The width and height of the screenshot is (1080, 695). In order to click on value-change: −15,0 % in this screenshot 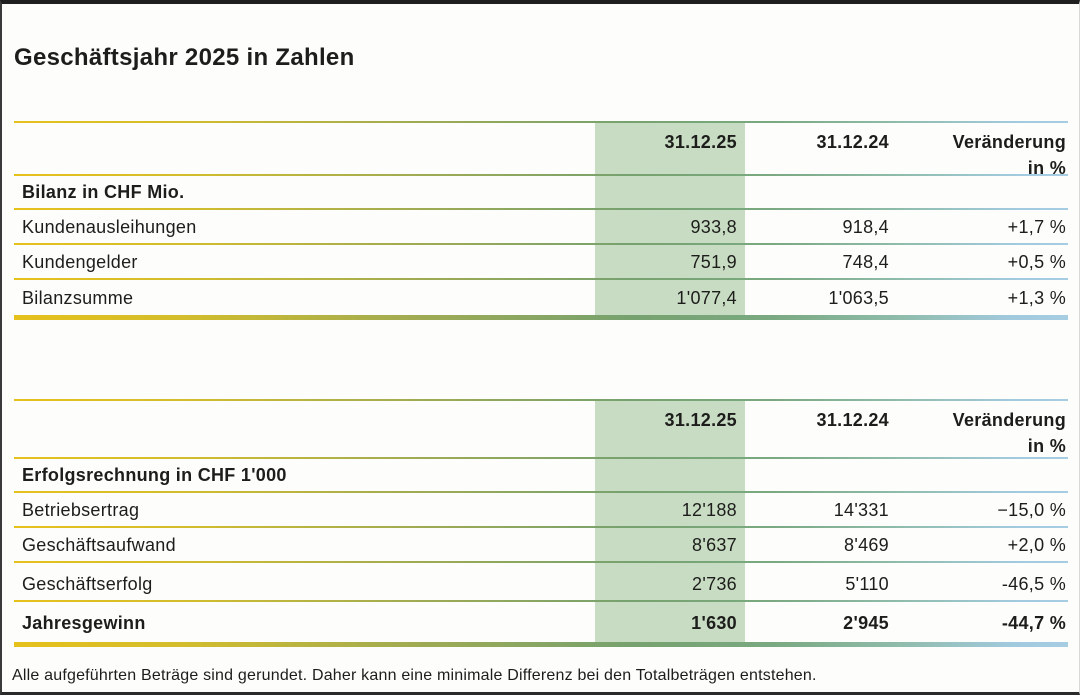, I will do `click(1031, 510)`.